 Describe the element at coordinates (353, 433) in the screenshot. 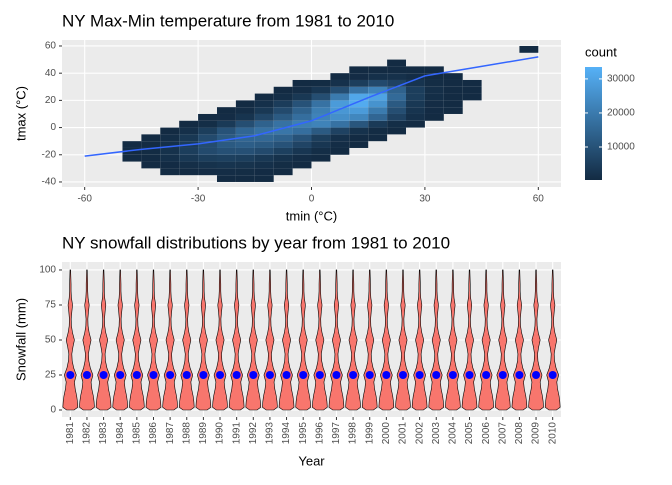

I see `x-tick-label: 1998` at that location.